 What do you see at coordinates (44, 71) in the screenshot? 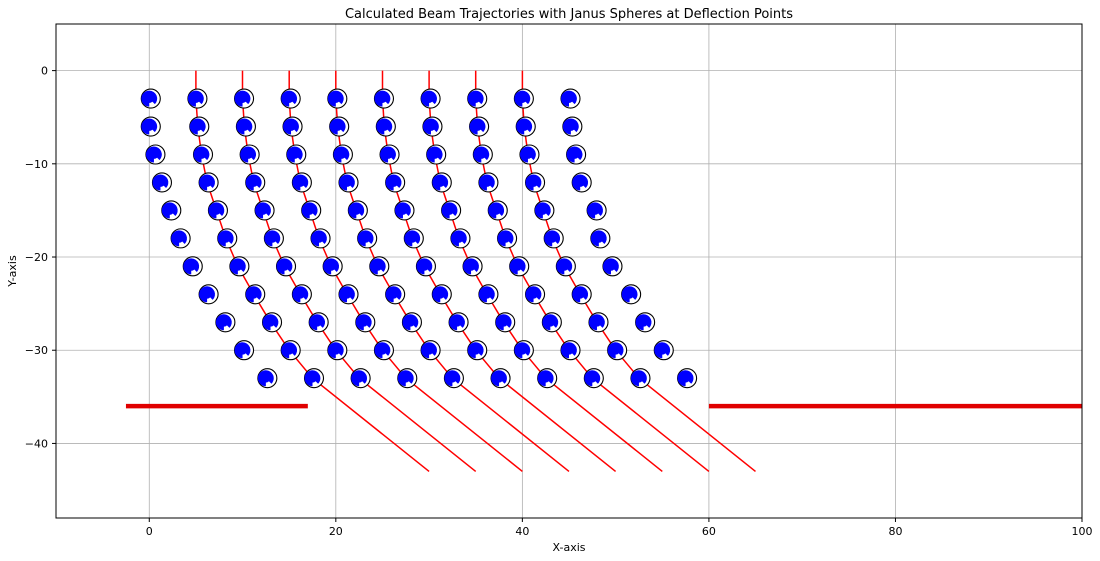
I see `y-tick-label: 0` at bounding box center [44, 71].